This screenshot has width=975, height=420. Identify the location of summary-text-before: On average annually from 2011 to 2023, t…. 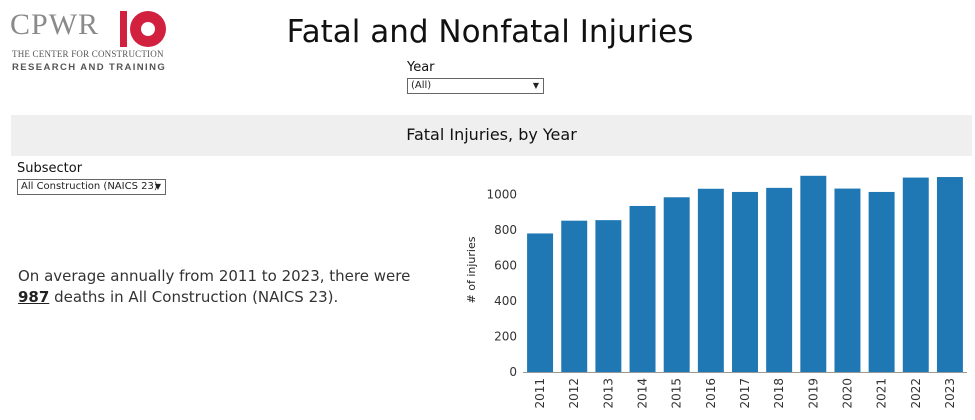
(214, 276).